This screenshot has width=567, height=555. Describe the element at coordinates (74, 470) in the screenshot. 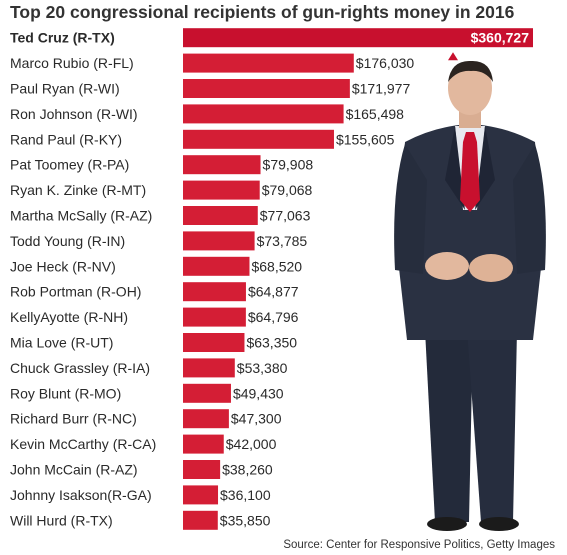

I see `category-label: John McCain (R-AZ)` at that location.